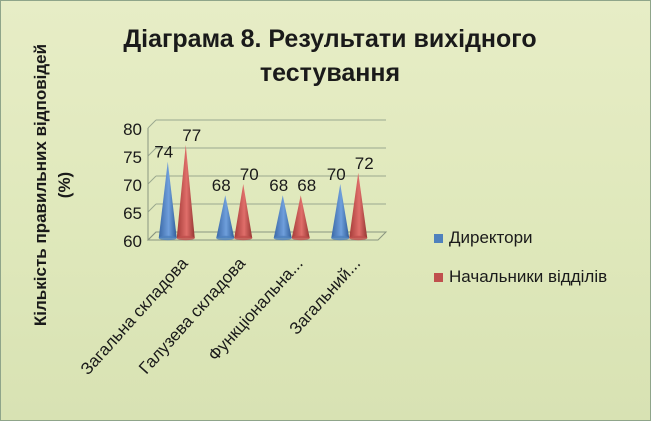  Describe the element at coordinates (134, 316) in the screenshot. I see `x-tick-label: Загальна складова` at that location.